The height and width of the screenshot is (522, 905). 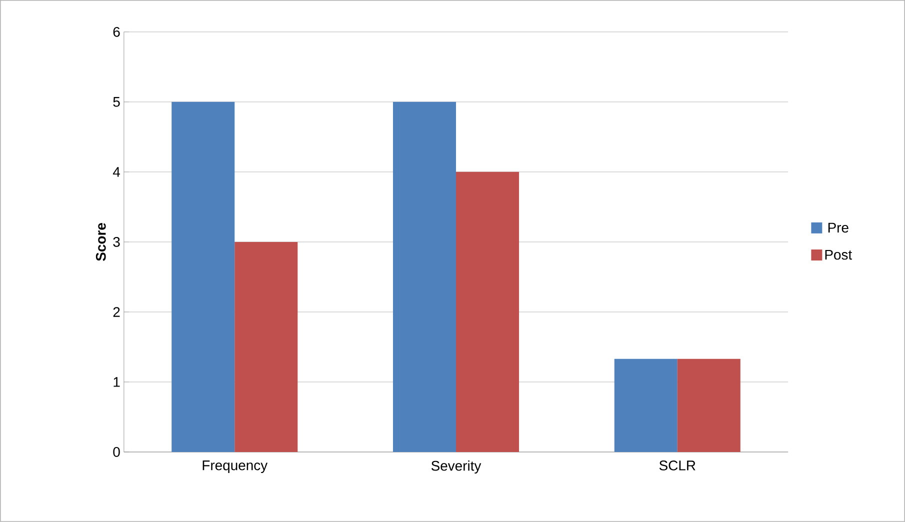 What do you see at coordinates (456, 467) in the screenshot?
I see `x-tick-label: Severity` at bounding box center [456, 467].